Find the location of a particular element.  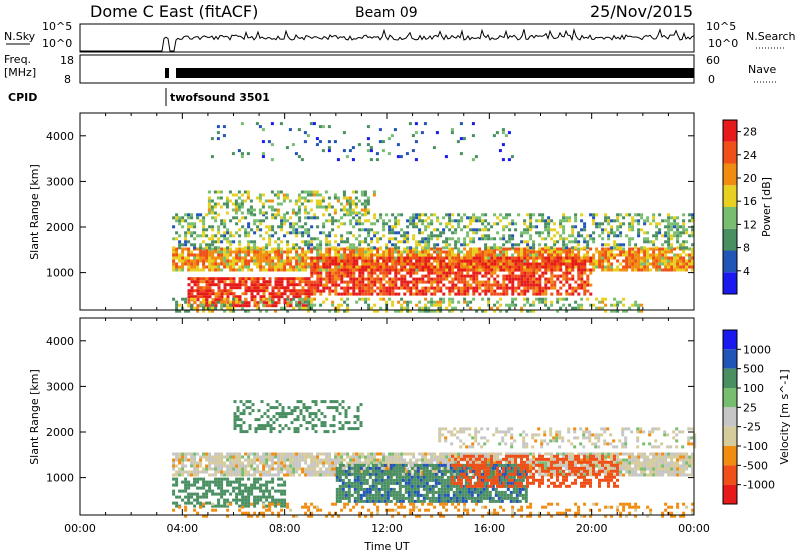

station-title: Dome C East (fitACF) is located at coordinates (174, 11).